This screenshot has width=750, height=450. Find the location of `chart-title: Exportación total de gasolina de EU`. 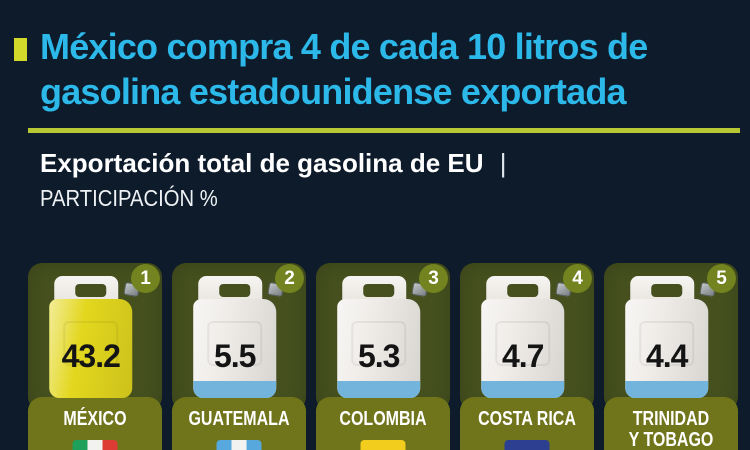

chart-title: Exportación total de gasolina de EU is located at coordinates (262, 163).